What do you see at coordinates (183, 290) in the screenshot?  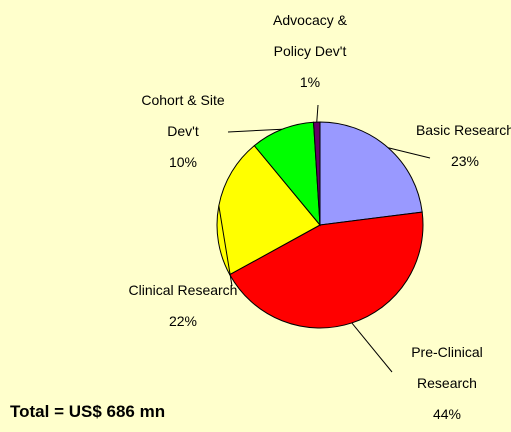 I see `category-label: Clinical Research` at bounding box center [183, 290].